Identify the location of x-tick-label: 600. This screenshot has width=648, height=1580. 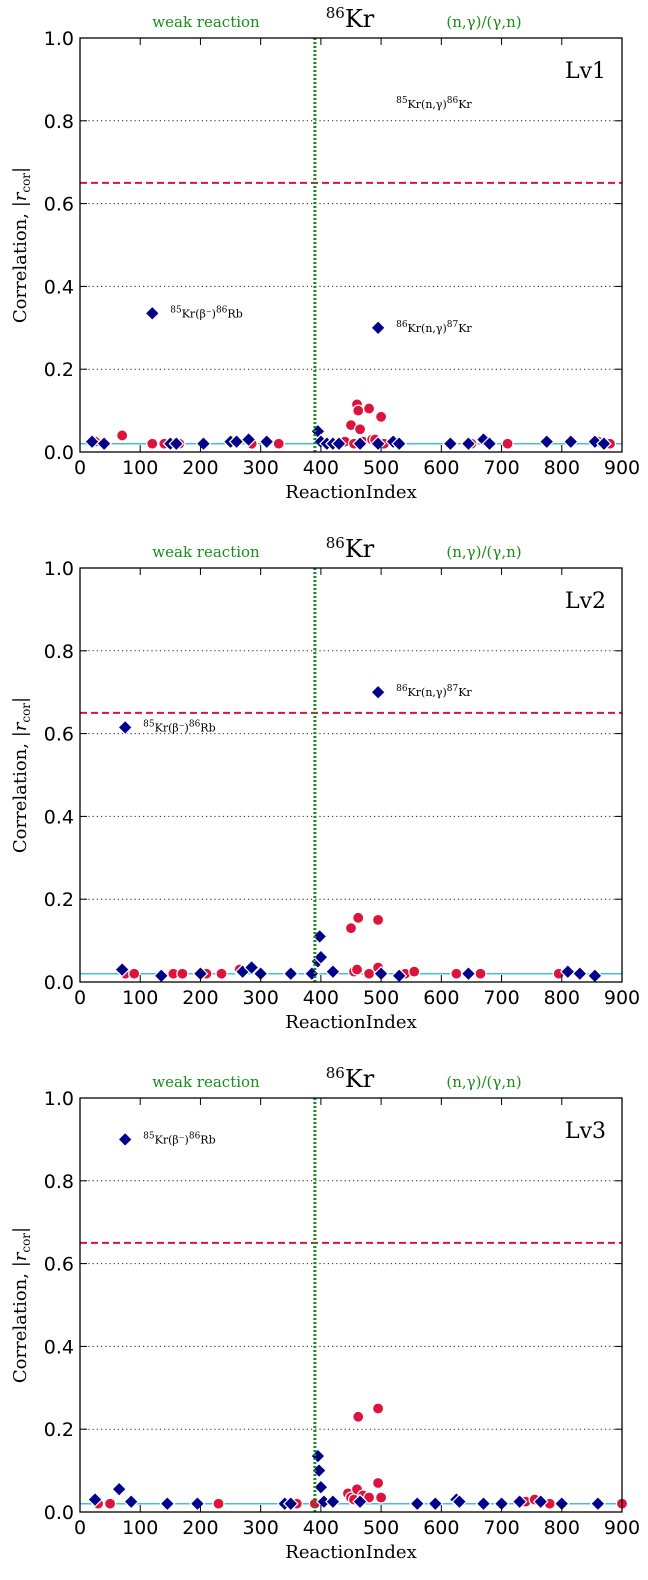
(441, 998).